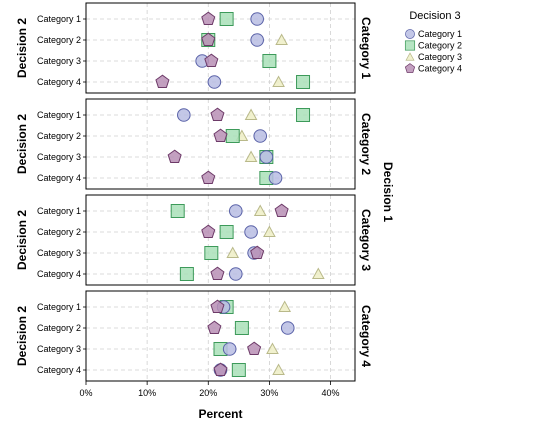 The image size is (540, 432). Describe the element at coordinates (366, 240) in the screenshot. I see `panel-strip-label: Category 3` at that location.